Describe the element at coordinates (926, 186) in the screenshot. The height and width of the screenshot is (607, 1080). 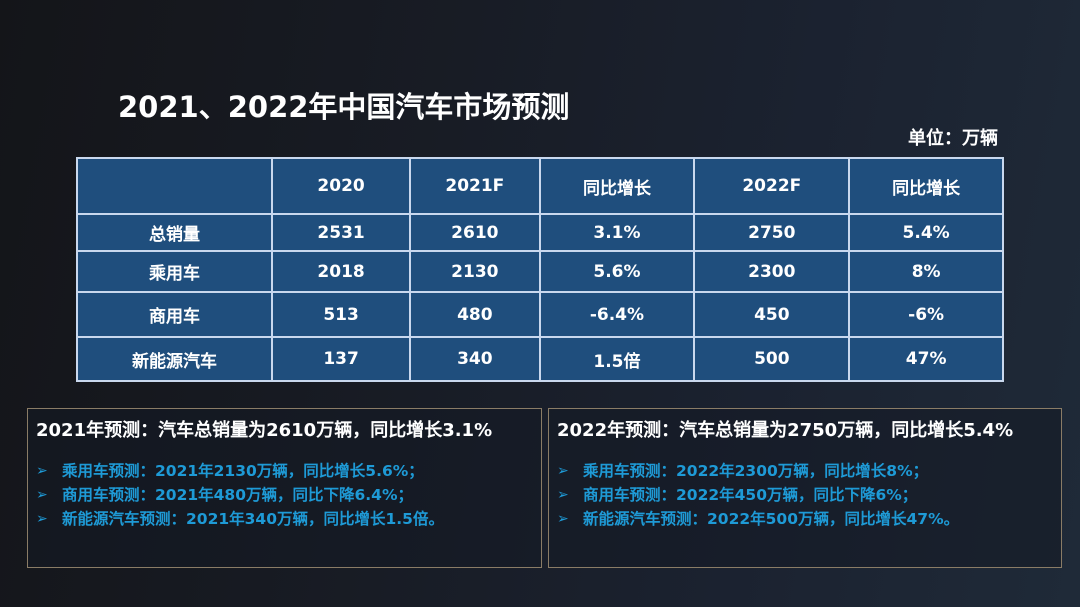
I see `header-cell-yoy-2022: 同比增长` at that location.